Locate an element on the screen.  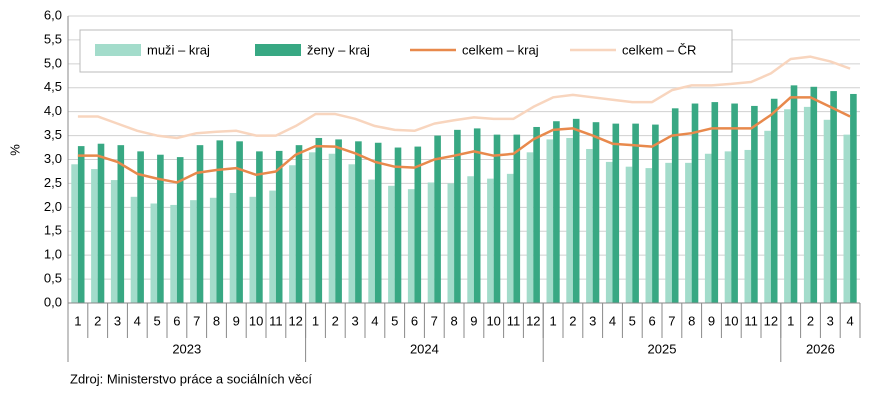
y-tick-label: 3,5 is located at coordinates (53, 134).